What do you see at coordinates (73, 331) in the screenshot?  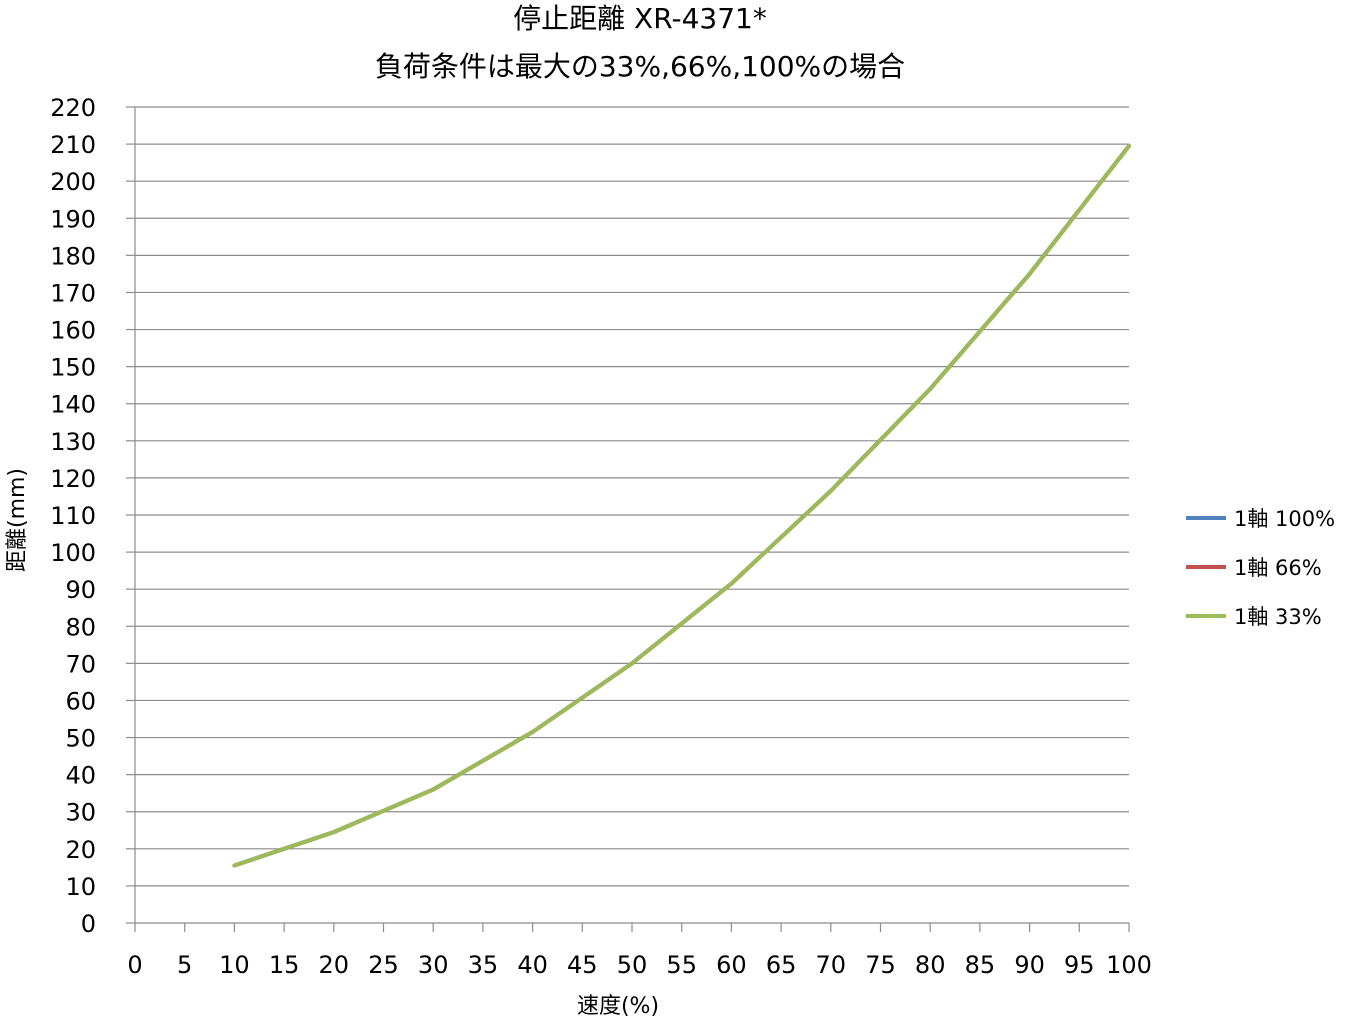 I see `y-tick-label: 160` at bounding box center [73, 331].